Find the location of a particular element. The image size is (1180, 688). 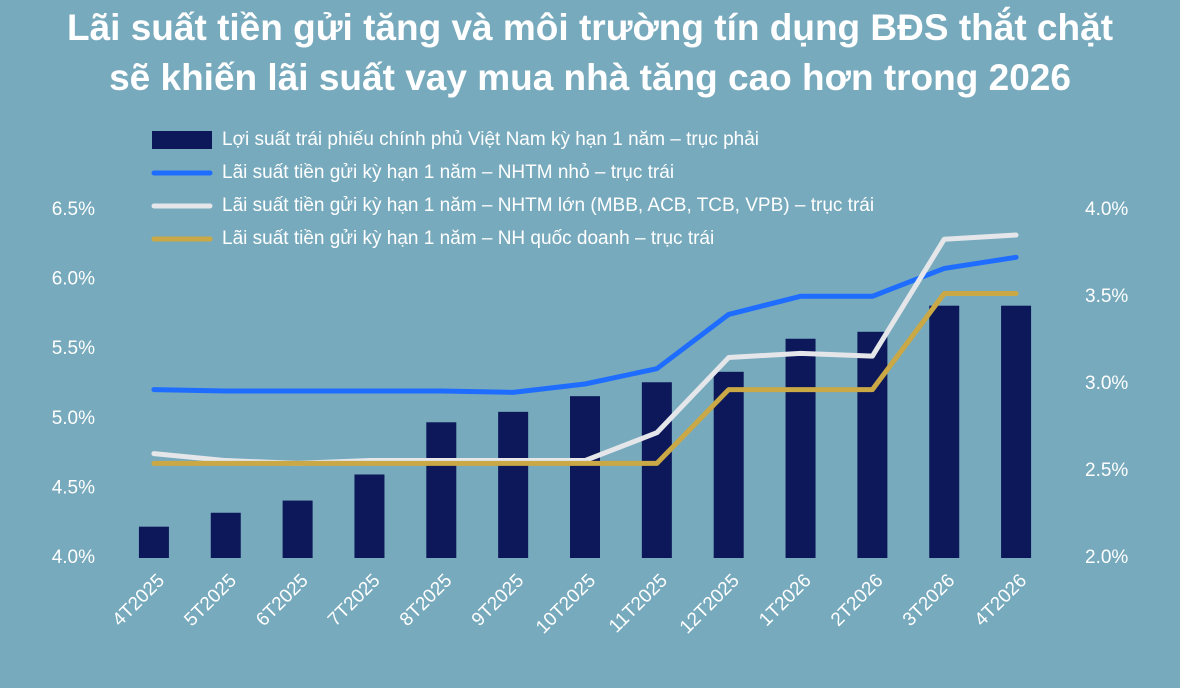

y2-tick-label: 2.5% is located at coordinates (1106, 470).